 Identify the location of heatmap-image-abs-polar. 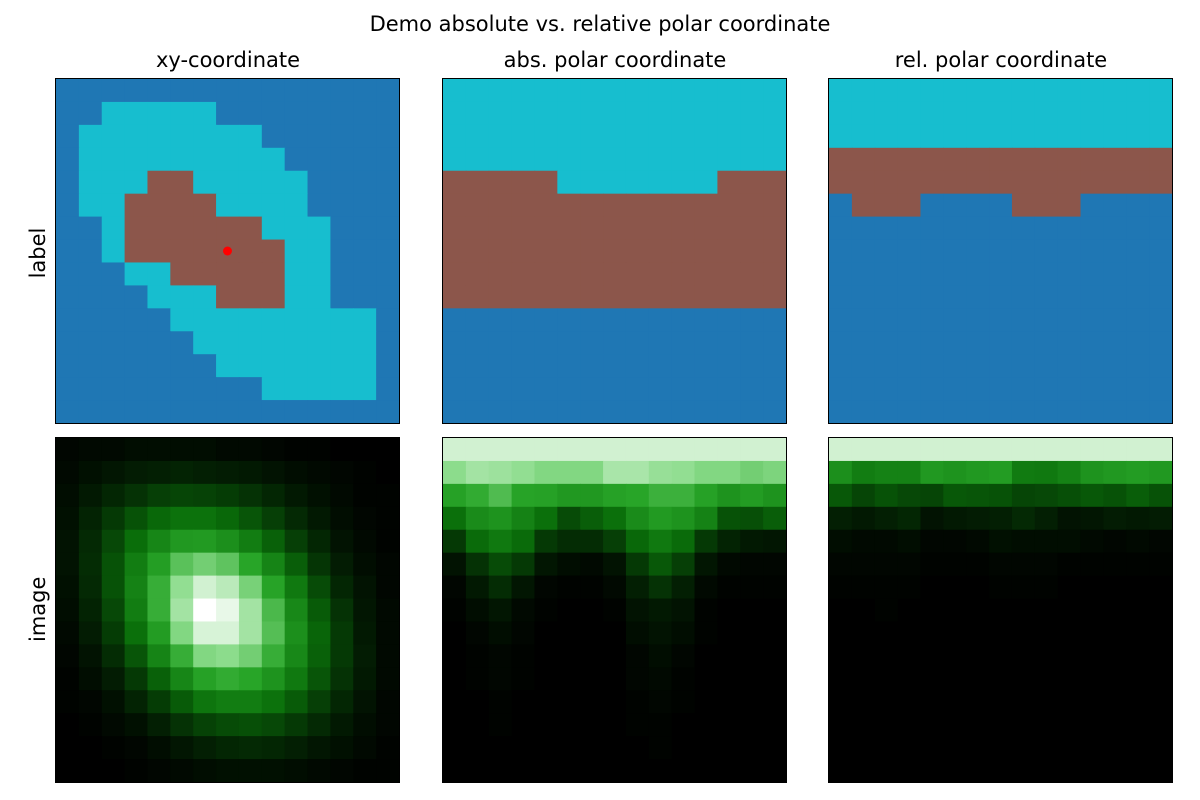
(614, 610).